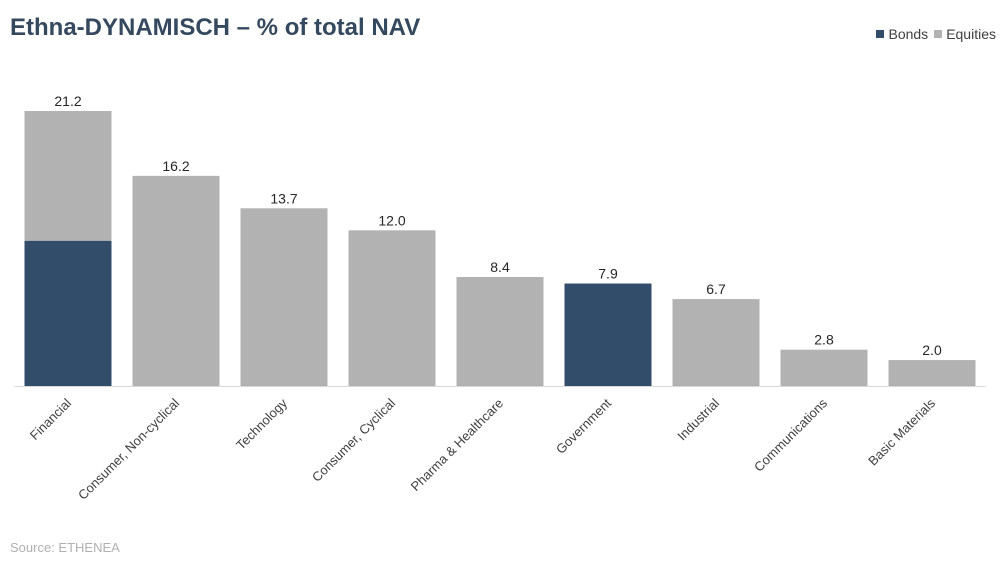 The image size is (1000, 566). Describe the element at coordinates (790, 434) in the screenshot. I see `x-tick-label-7: Communications` at that location.